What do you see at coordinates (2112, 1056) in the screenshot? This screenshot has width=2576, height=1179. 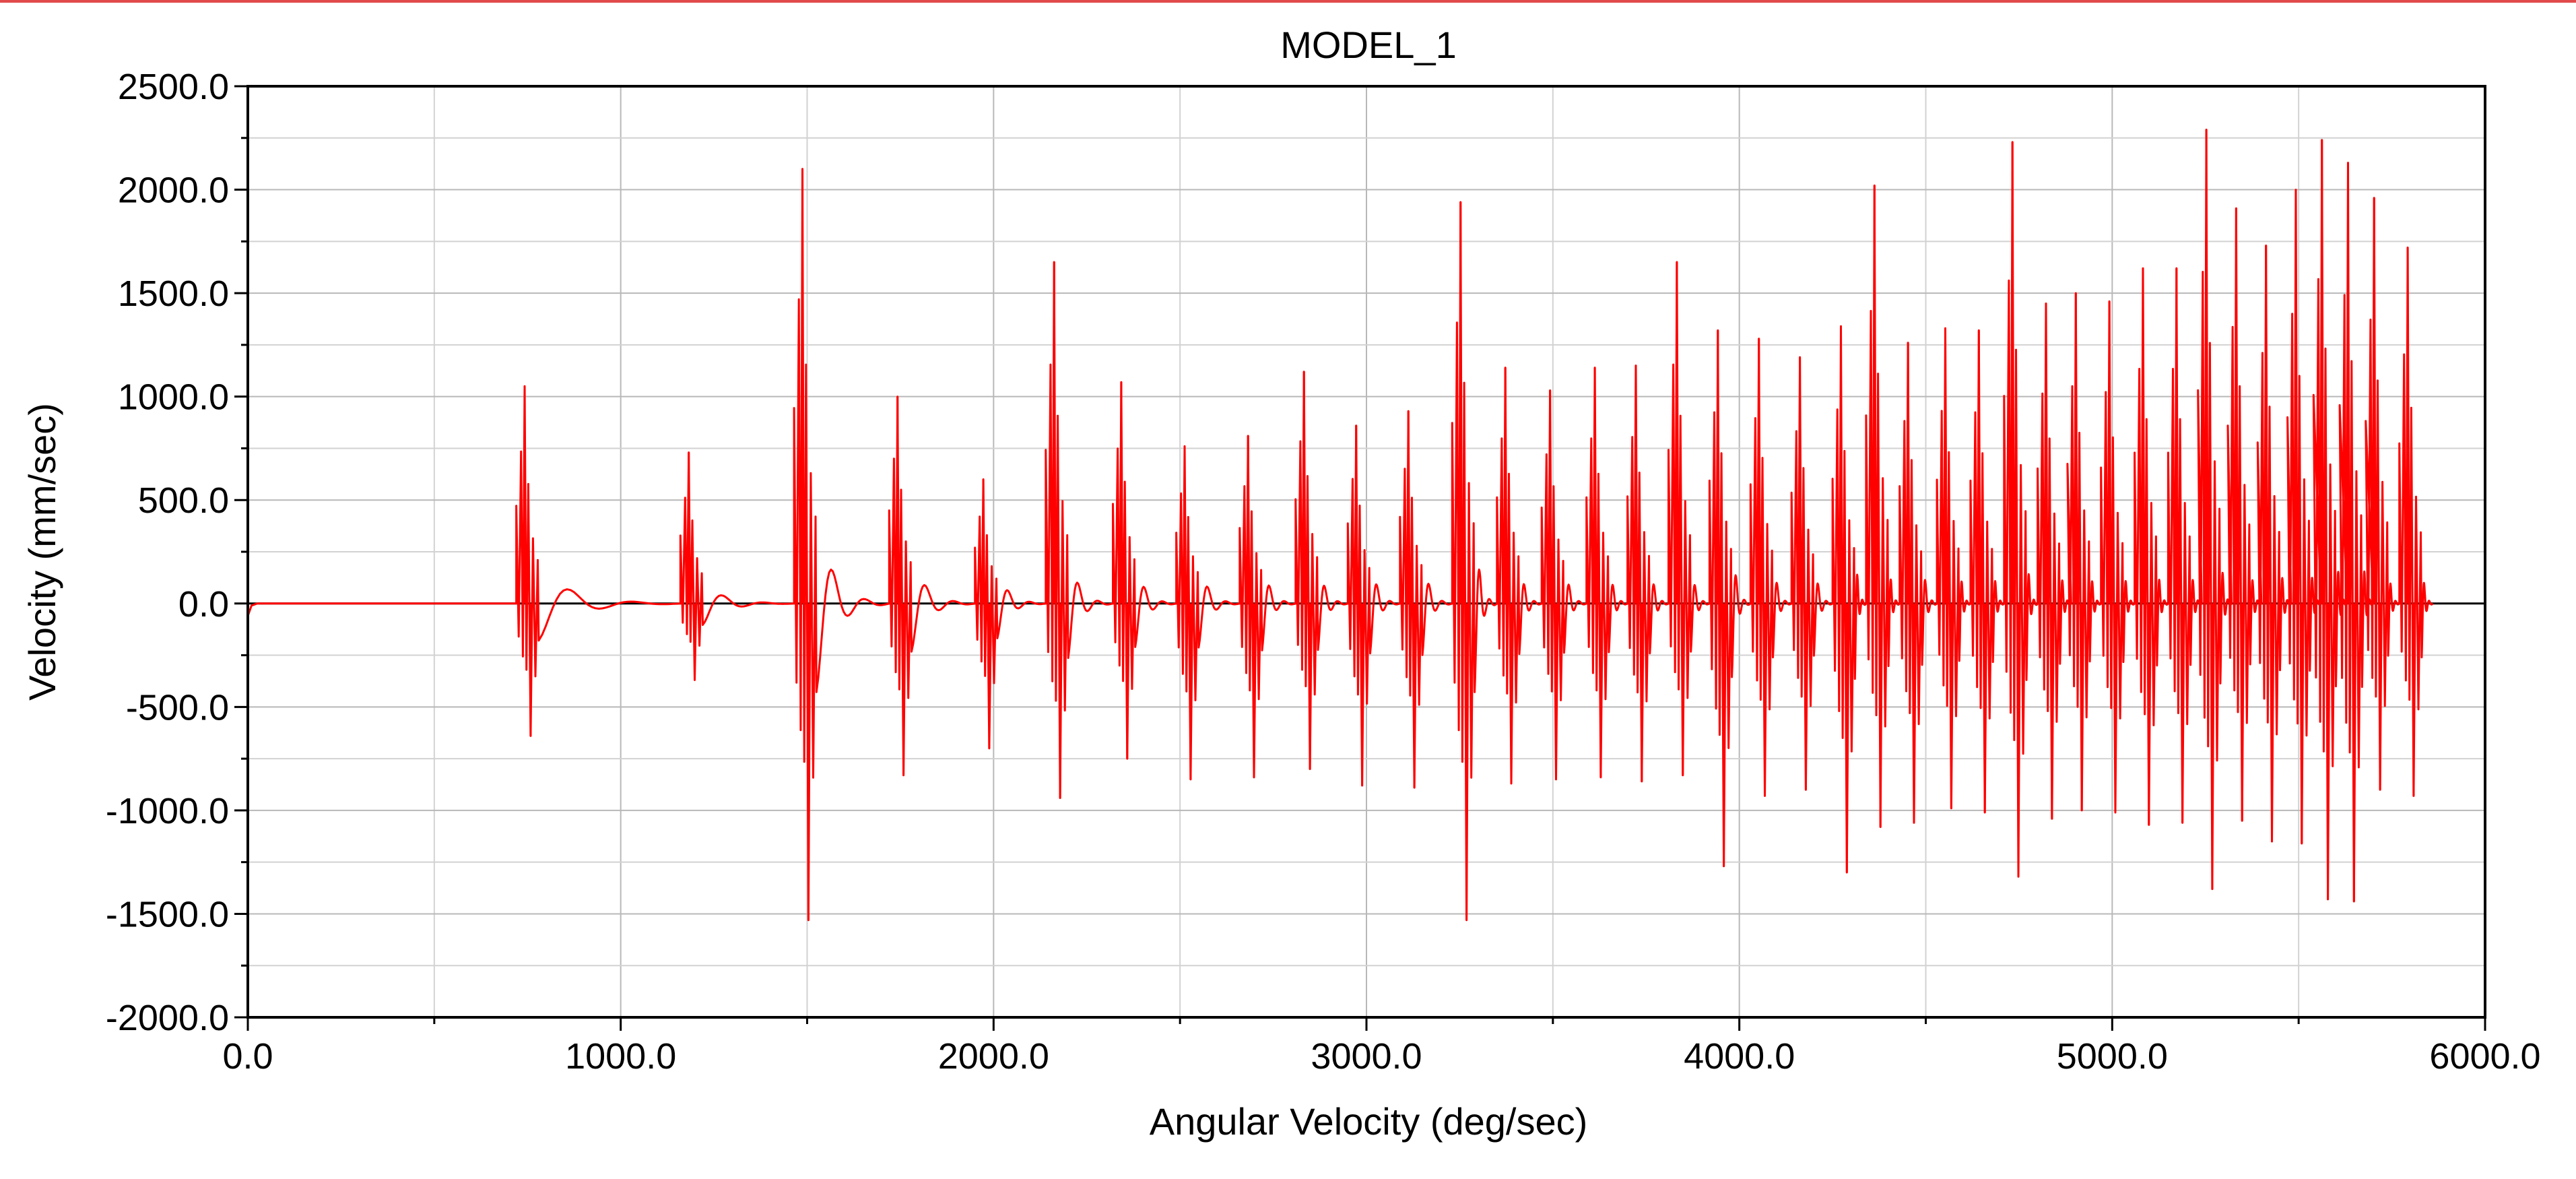 I see `x-tick-label: 5000.0` at bounding box center [2112, 1056].